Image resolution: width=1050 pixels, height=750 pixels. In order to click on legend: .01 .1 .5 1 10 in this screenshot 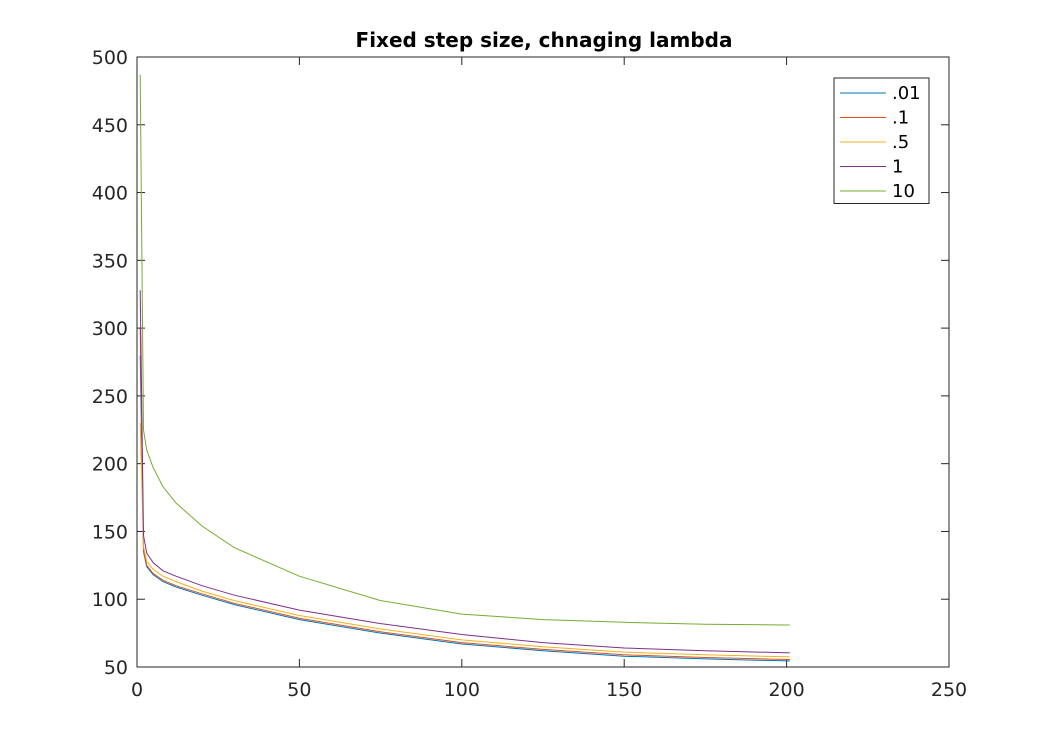, I will do `click(881, 140)`.